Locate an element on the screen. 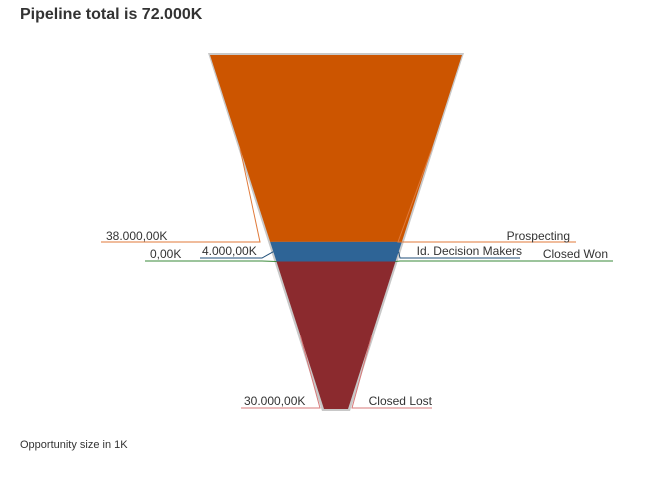 This screenshot has height=480, width=672. data-label: 38.000,00K is located at coordinates (136, 236).